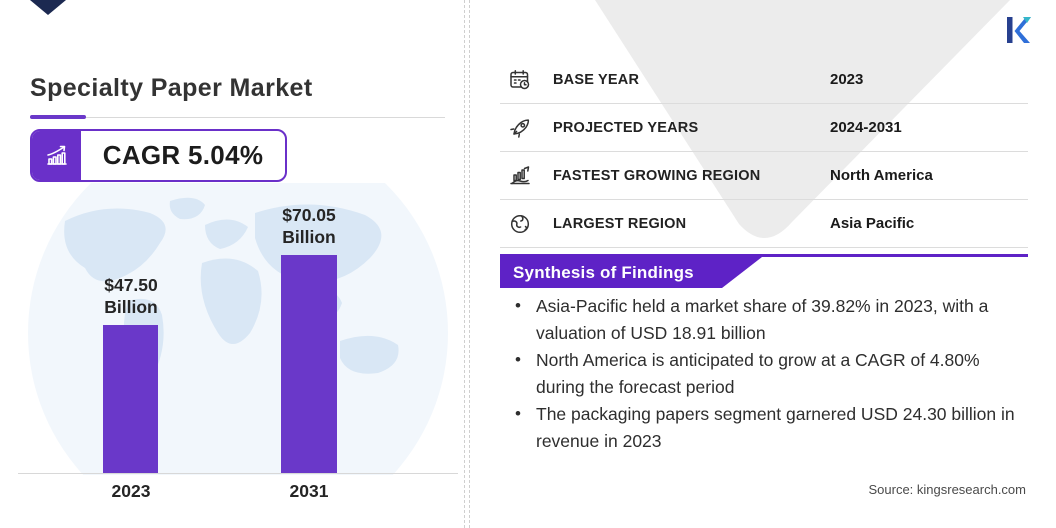  What do you see at coordinates (866, 127) in the screenshot?
I see `table-row-value: 2024-2031` at bounding box center [866, 127].